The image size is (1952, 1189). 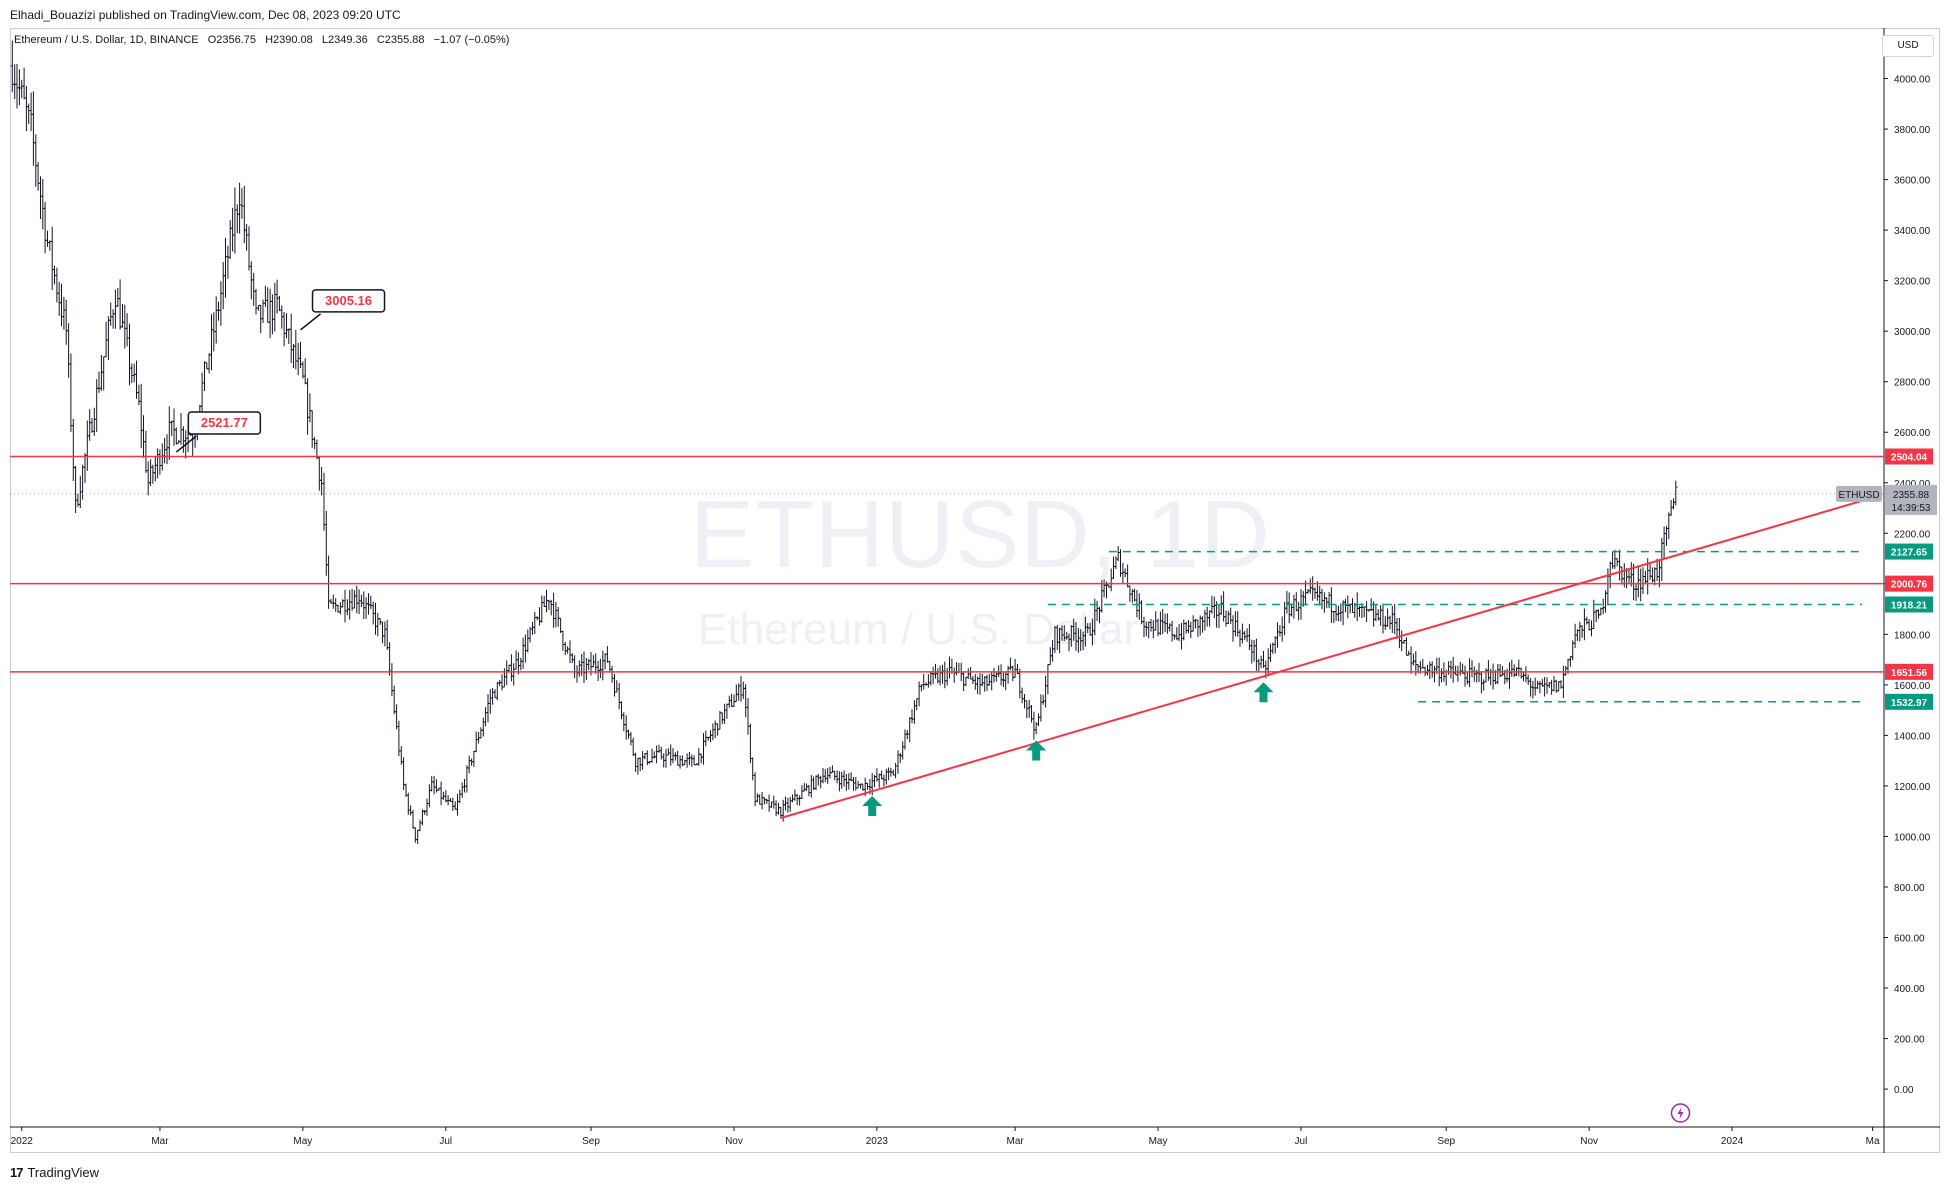 What do you see at coordinates (1912, 837) in the screenshot?
I see `y-tick-label: 1000.00` at bounding box center [1912, 837].